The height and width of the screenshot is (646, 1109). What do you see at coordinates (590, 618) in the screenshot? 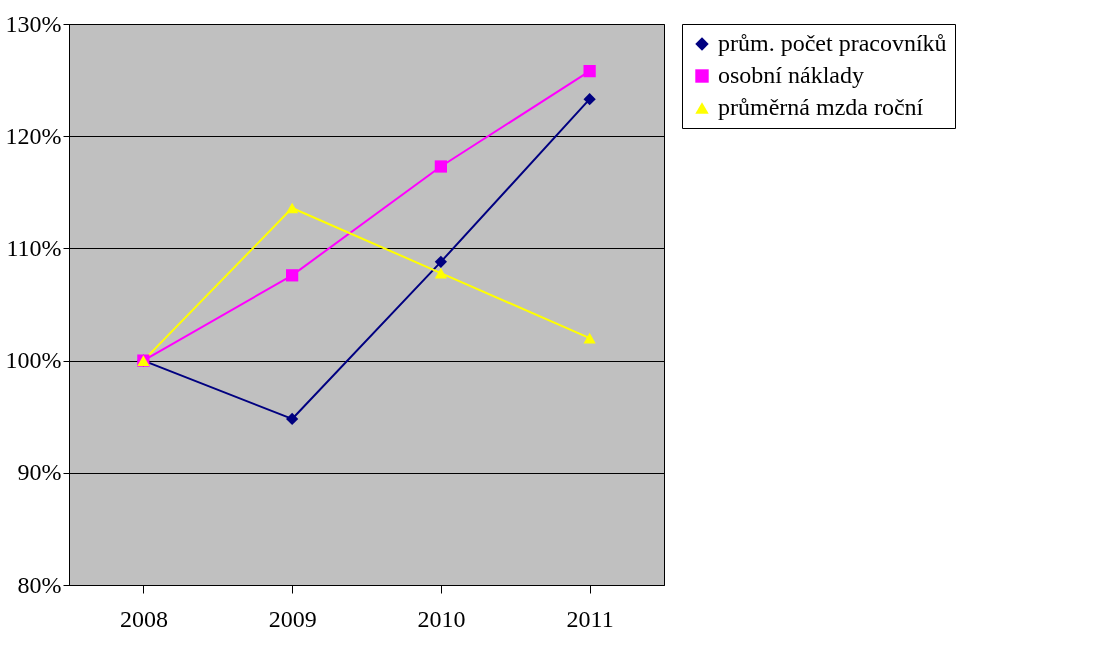
I see `x-tick-label: 2011` at bounding box center [590, 618].